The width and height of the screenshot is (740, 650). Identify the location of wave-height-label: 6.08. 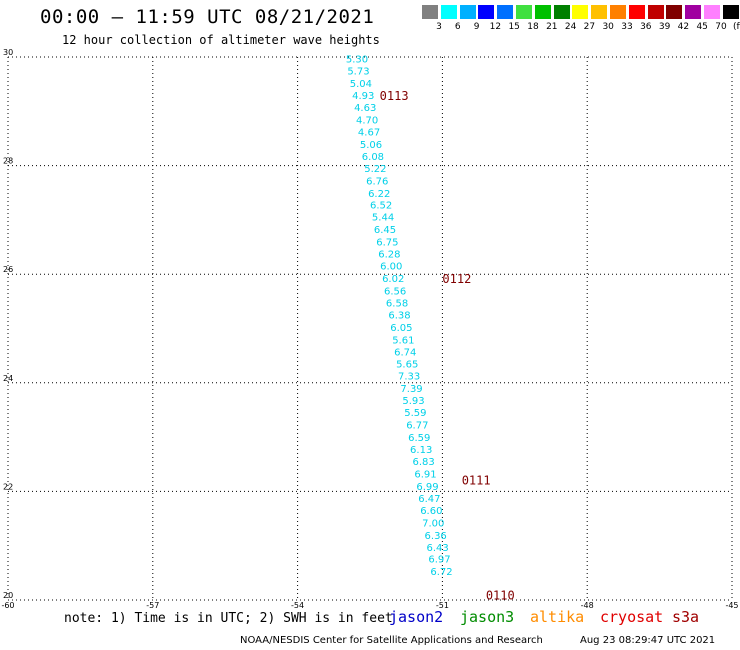
(373, 157).